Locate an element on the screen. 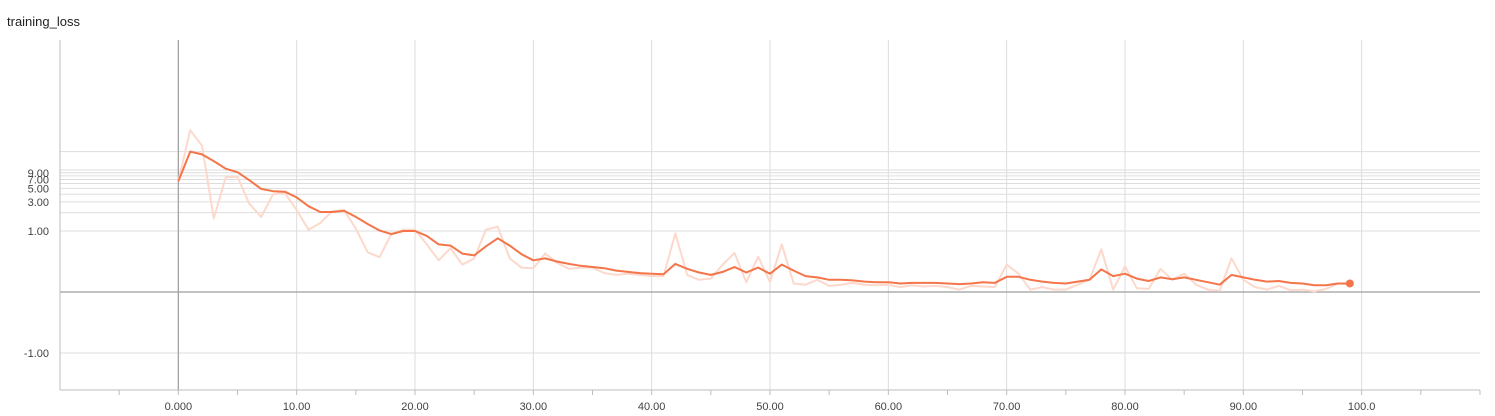 The image size is (1495, 416). x-tick-label: 60.00 is located at coordinates (889, 407).